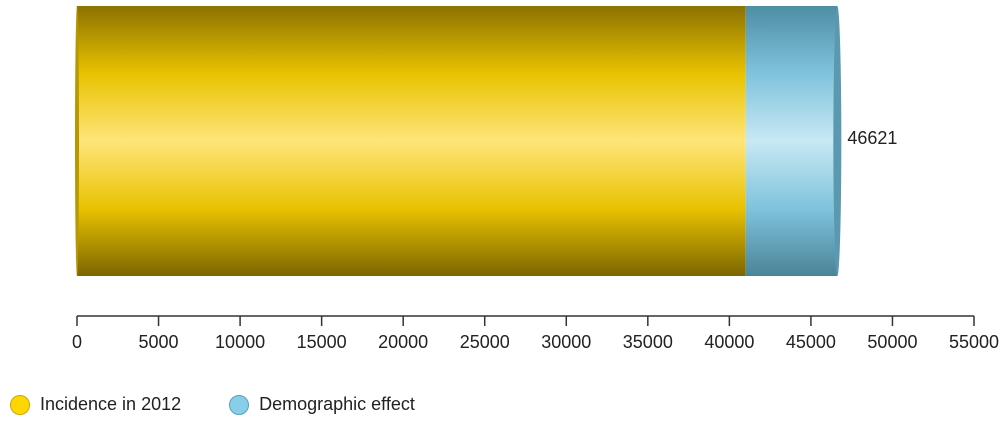 This screenshot has width=1008, height=428. What do you see at coordinates (648, 342) in the screenshot?
I see `x-tick-label: 35000` at bounding box center [648, 342].